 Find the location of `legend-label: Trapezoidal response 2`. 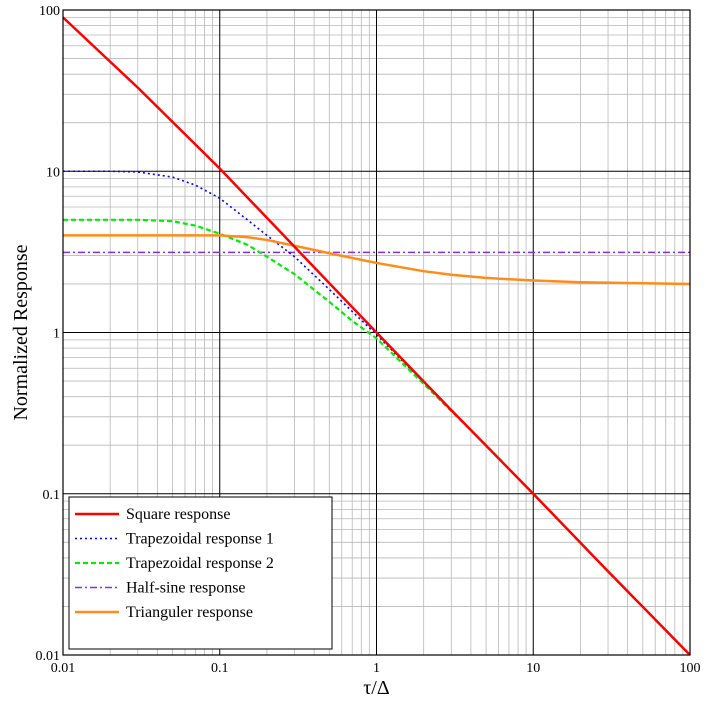

legend-label: Trapezoidal response 2 is located at coordinates (200, 563).